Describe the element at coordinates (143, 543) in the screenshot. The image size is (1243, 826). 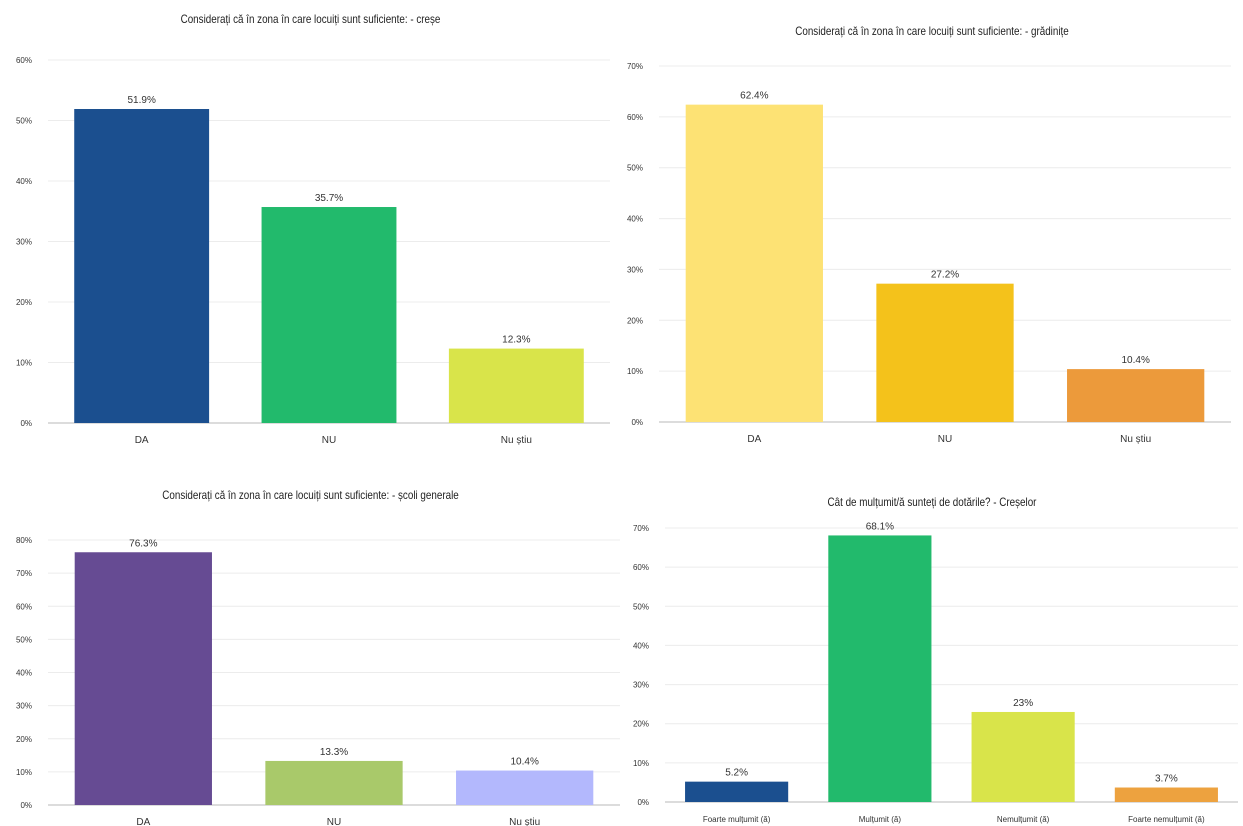
I see `data-label: 76.3%` at that location.